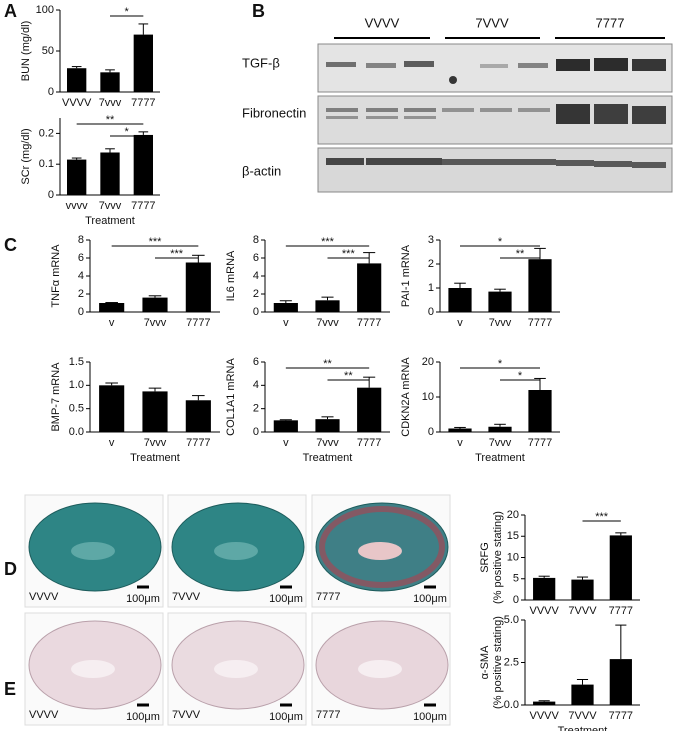  I want to click on blot-strip, so click(495, 170).